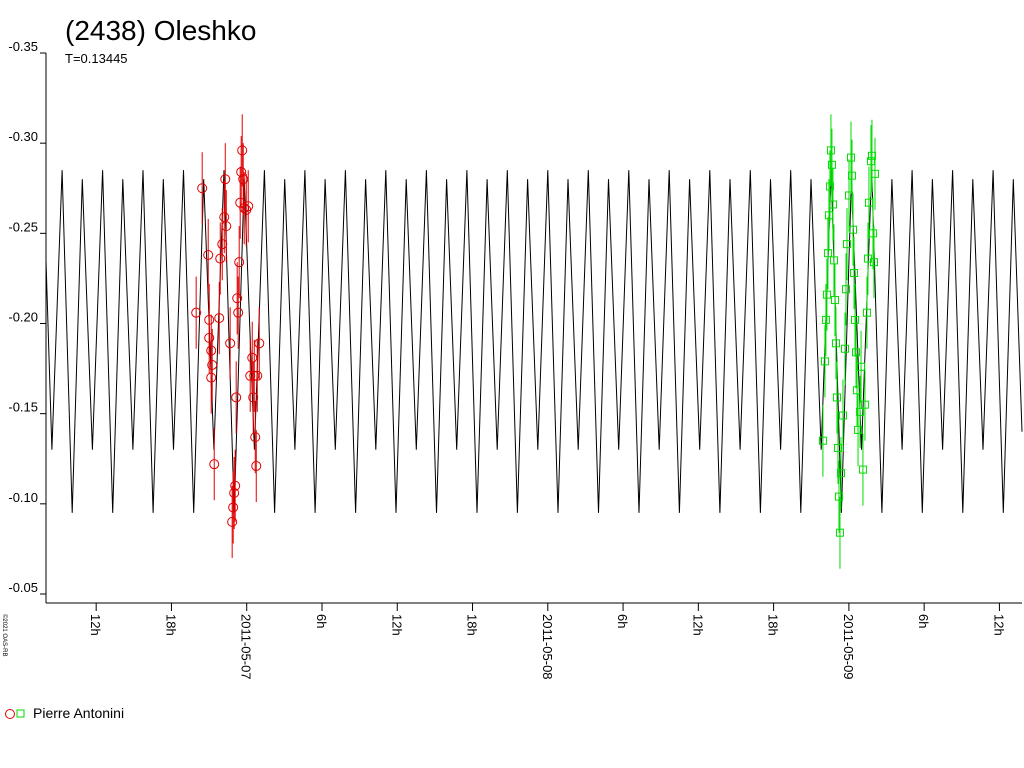 The image size is (1024, 768). Describe the element at coordinates (23, 497) in the screenshot. I see `y-tick-label: -0.10` at that location.